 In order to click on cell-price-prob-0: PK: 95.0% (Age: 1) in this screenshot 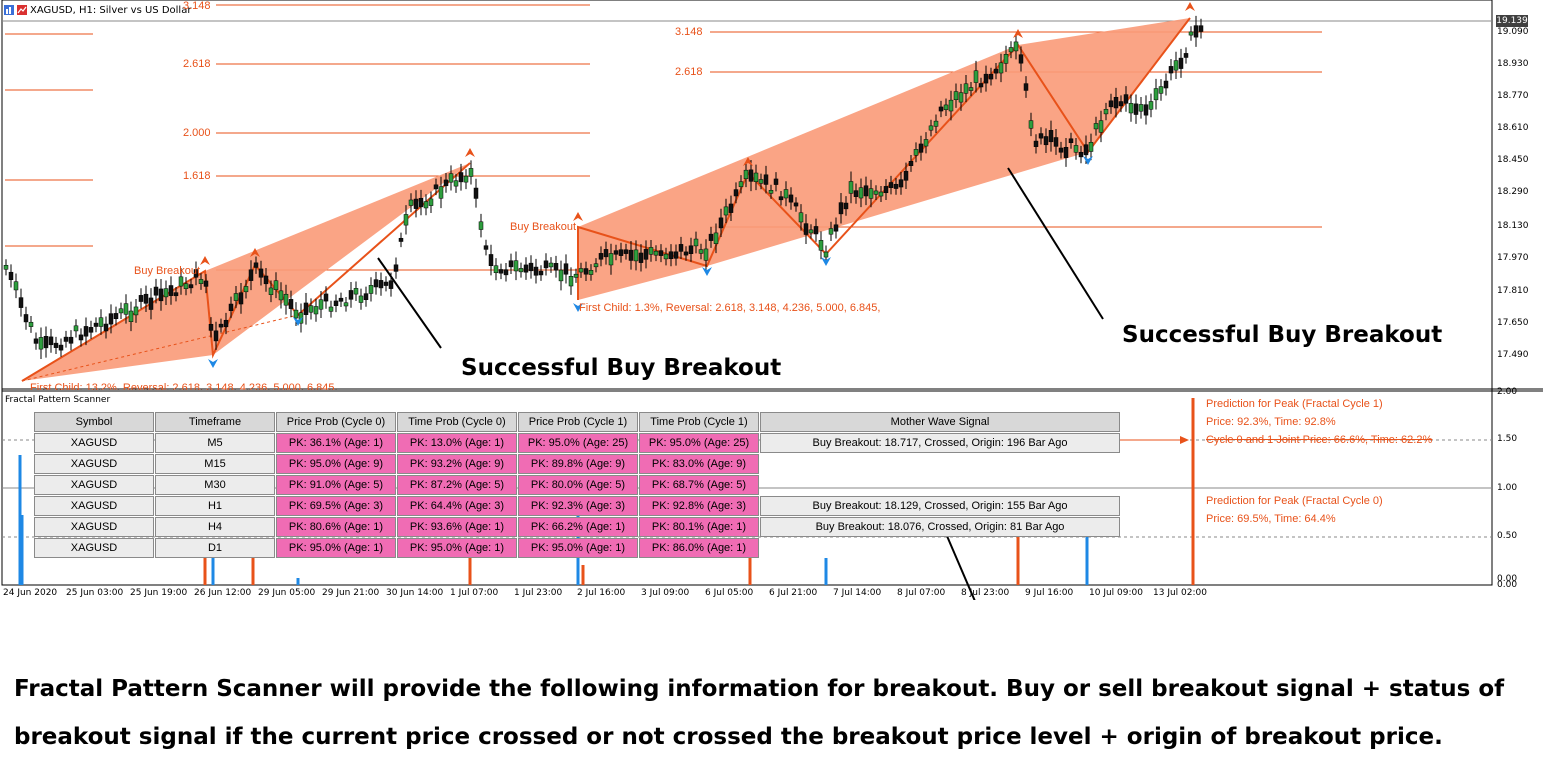, I will do `click(336, 548)`.